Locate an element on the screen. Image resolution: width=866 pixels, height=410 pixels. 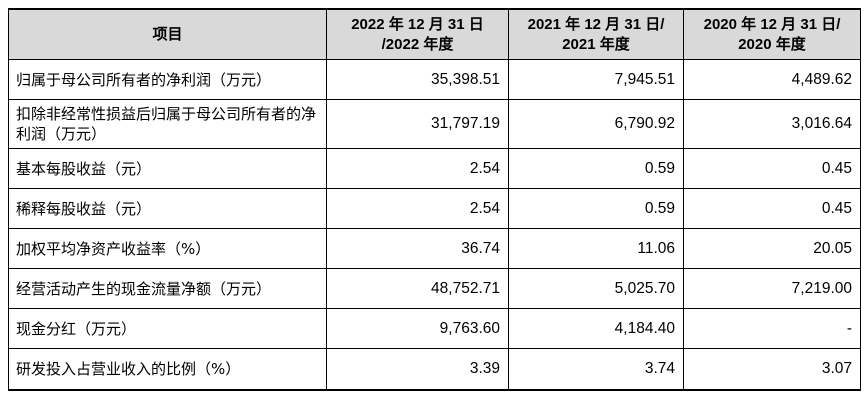
cell-2021: 6,790.92 is located at coordinates (596, 124).